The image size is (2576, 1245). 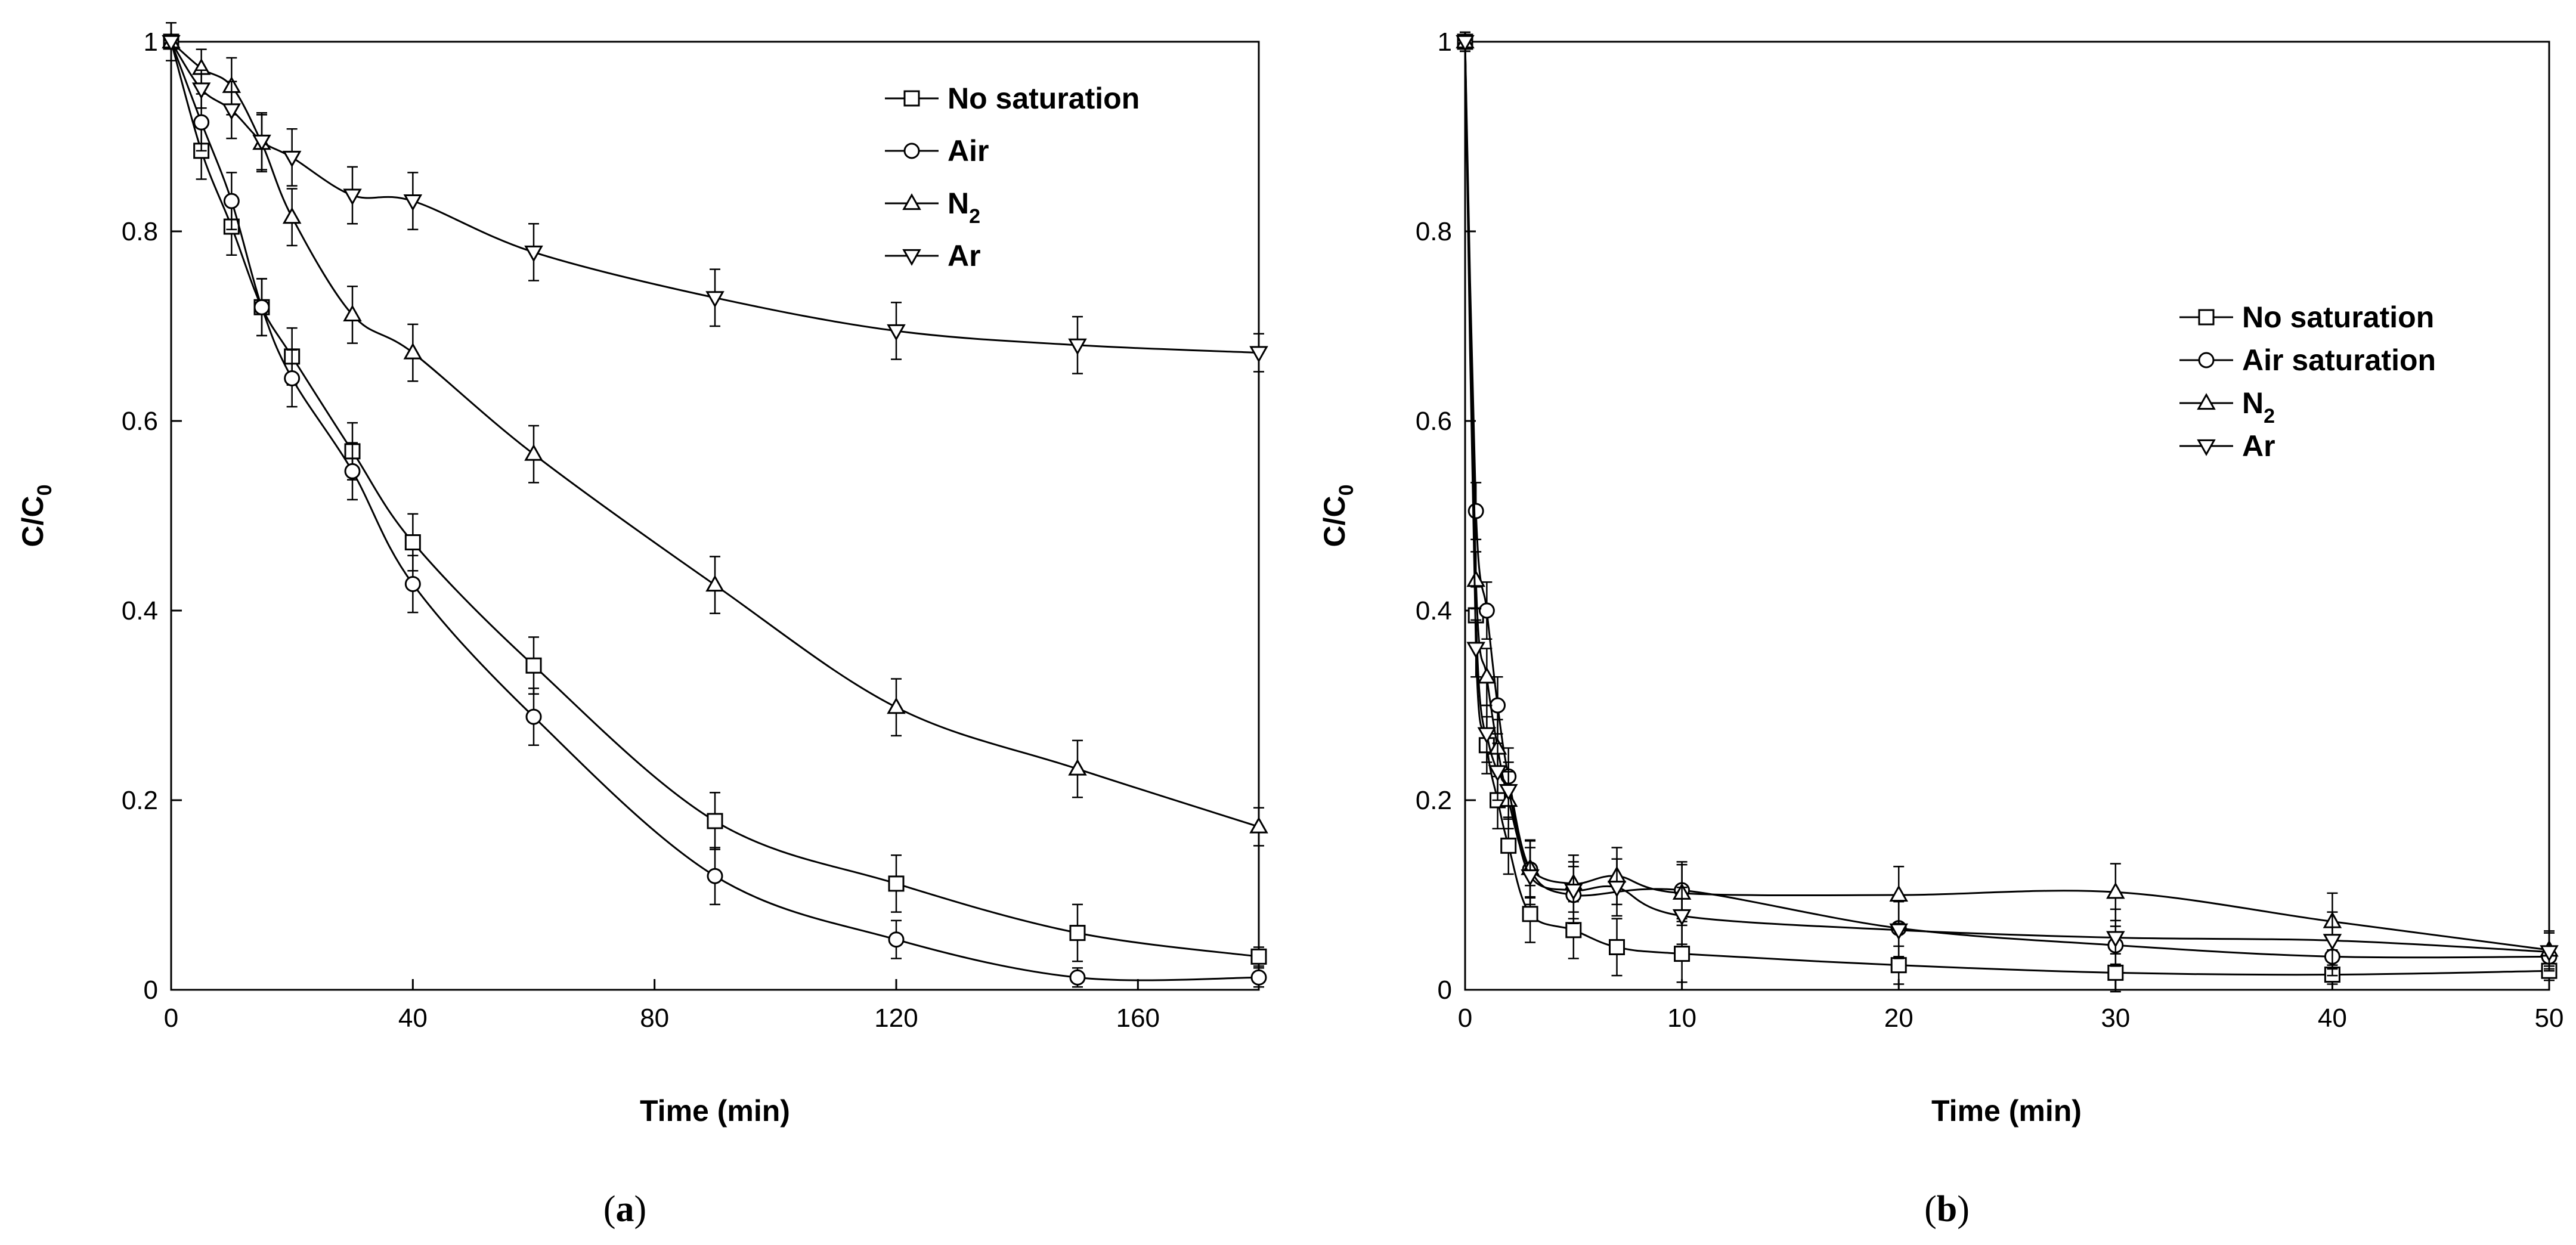 I want to click on y-tick-label: 0.4, so click(x=1434, y=610).